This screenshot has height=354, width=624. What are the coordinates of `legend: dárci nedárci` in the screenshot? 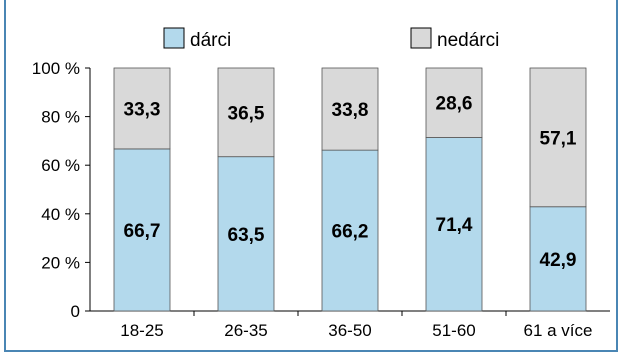 It's located at (331, 39).